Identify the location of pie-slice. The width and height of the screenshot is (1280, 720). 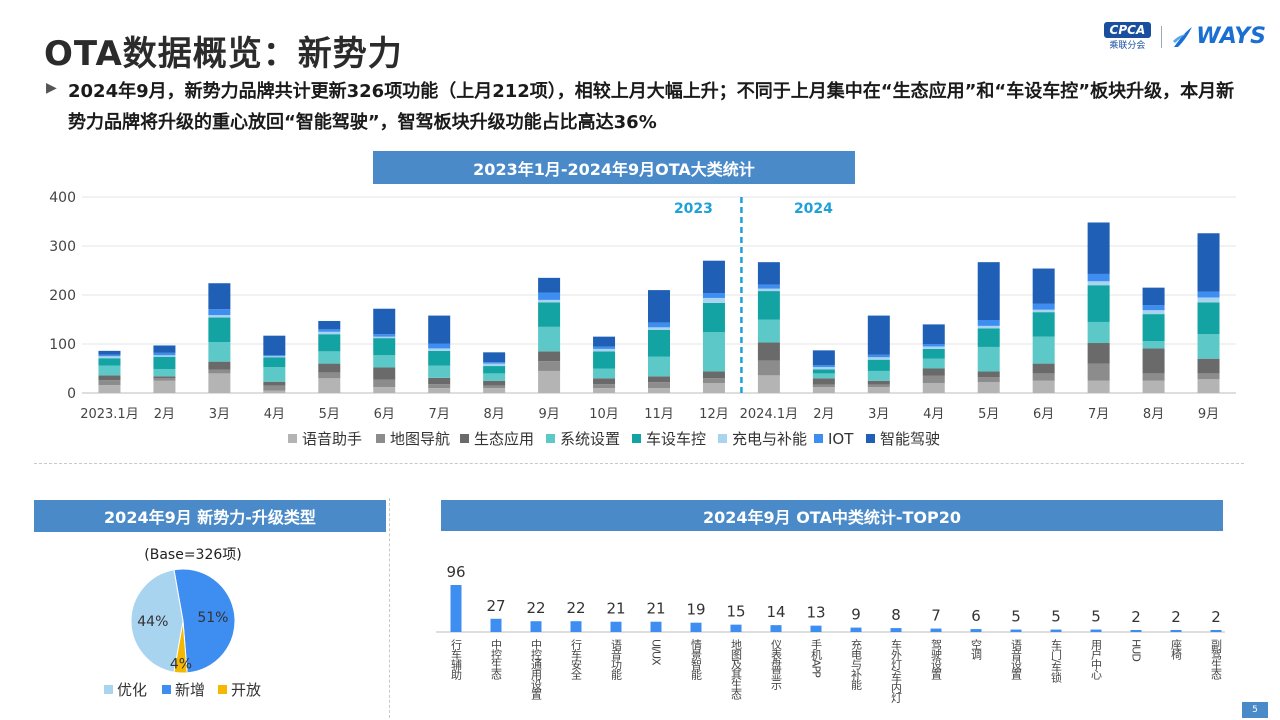
(157, 621).